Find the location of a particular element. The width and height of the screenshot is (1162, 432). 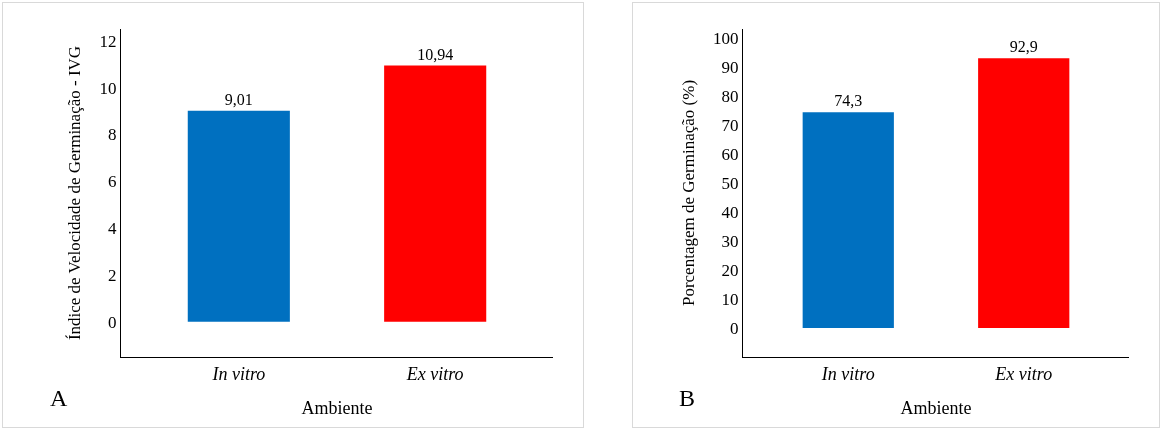

y-tick-label: 50 is located at coordinates (730, 183).